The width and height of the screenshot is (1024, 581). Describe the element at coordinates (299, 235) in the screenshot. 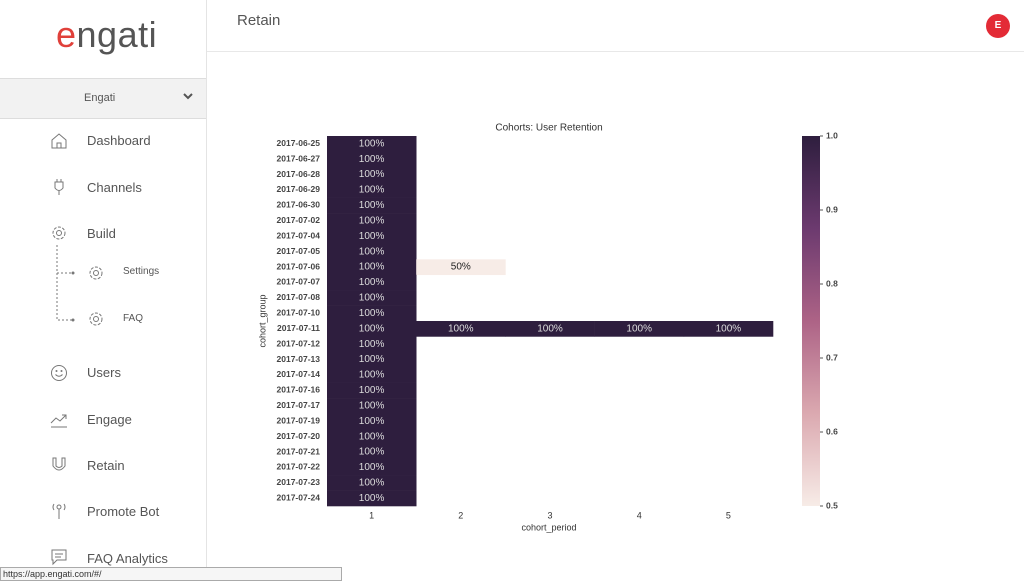

I see `y-tick-label: 2017-07-04` at that location.